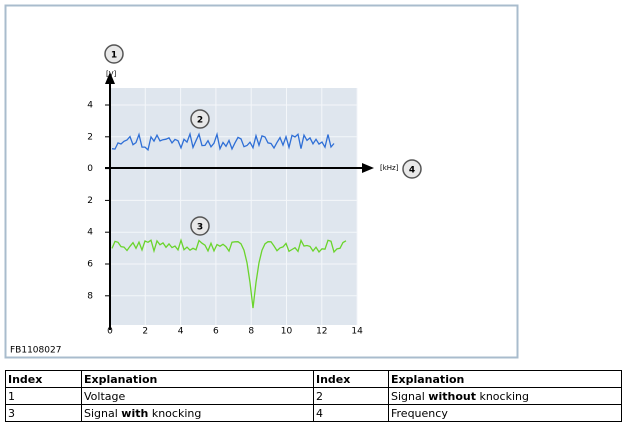 This screenshot has width=627, height=429. Describe the element at coordinates (90, 169) in the screenshot. I see `y-tick-label: 0` at that location.